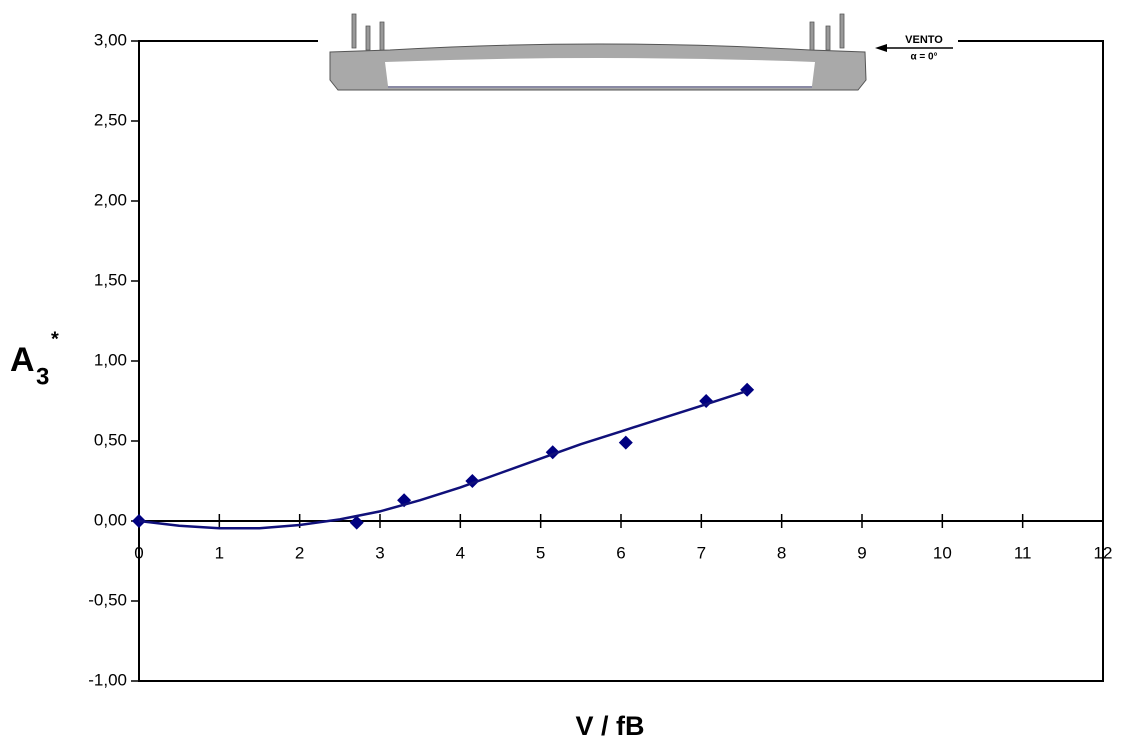  I want to click on wind-label: VENTO, so click(924, 40).